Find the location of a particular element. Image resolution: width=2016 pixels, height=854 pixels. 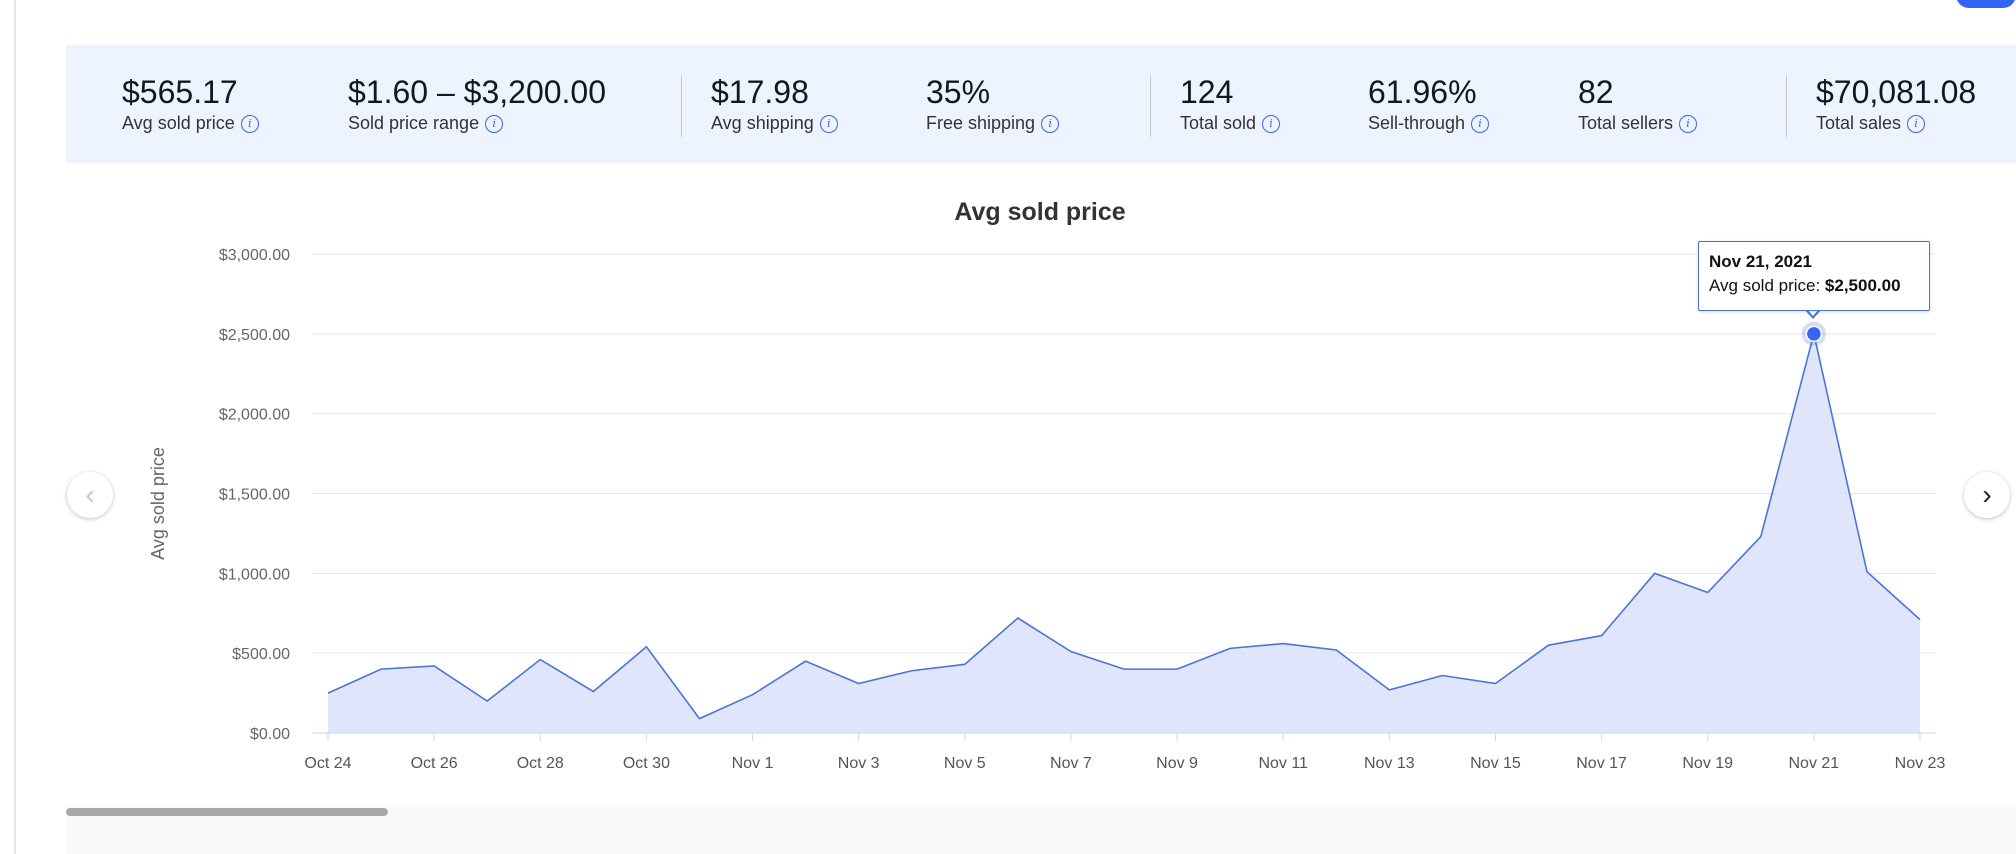

stat-value: $17.98 is located at coordinates (760, 92).